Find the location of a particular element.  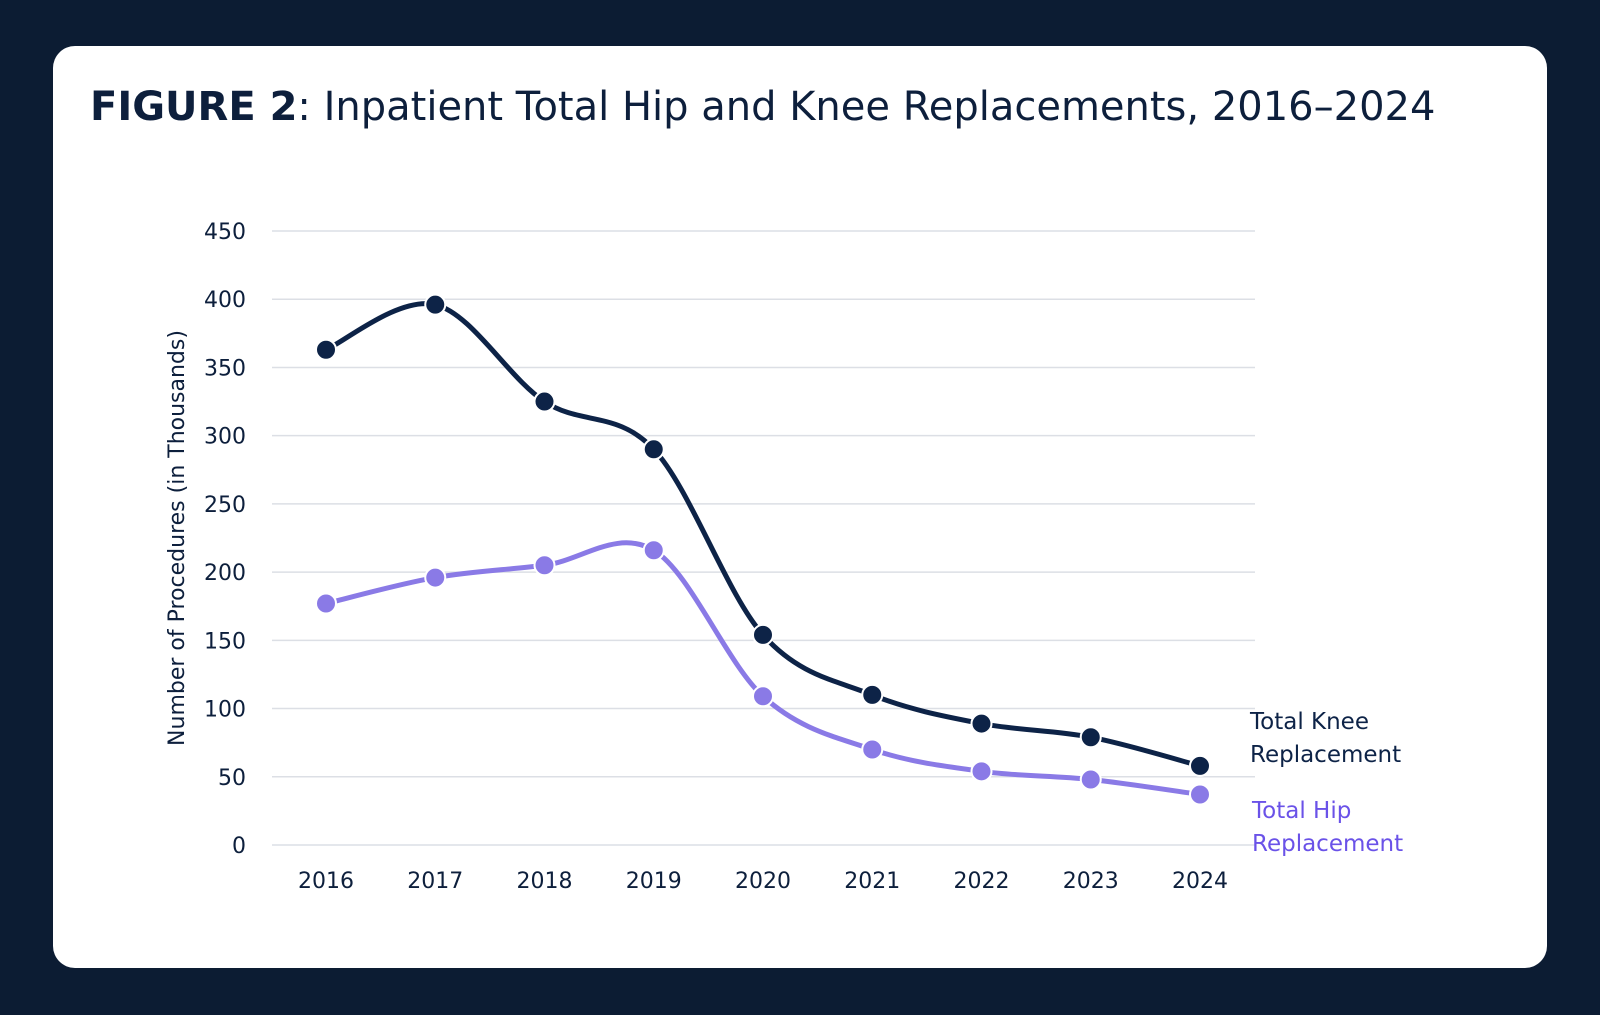

y-tick-label: 50 is located at coordinates (232, 778).